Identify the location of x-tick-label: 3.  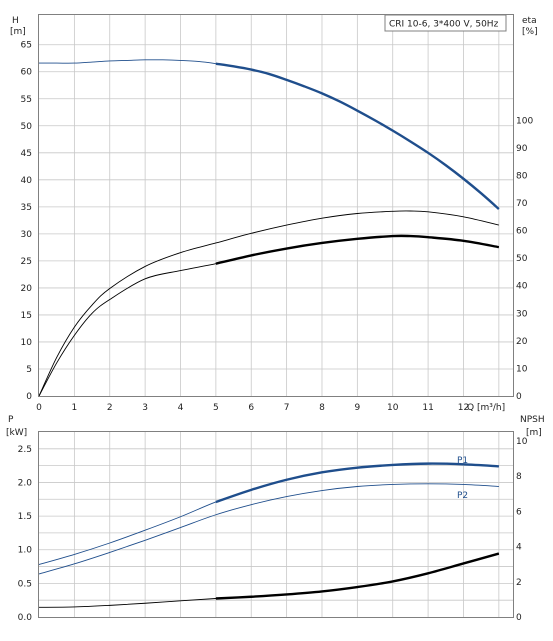
(145, 408).